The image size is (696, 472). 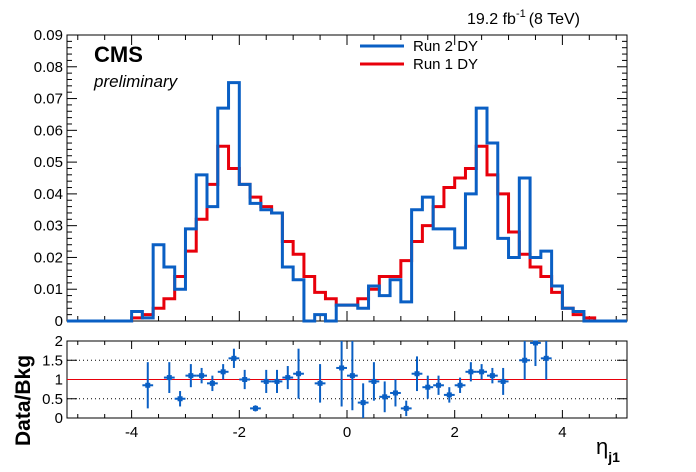 I want to click on lumi-value: 19.2 fb, so click(x=491, y=19).